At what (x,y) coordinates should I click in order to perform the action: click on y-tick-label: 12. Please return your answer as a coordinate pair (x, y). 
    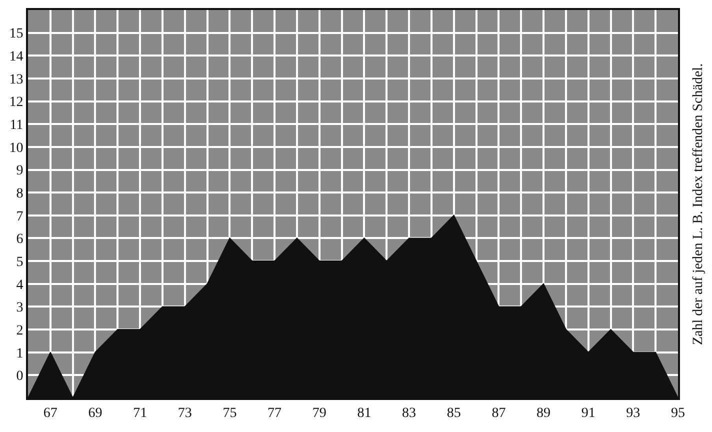
    Looking at the image, I should click on (16, 102).